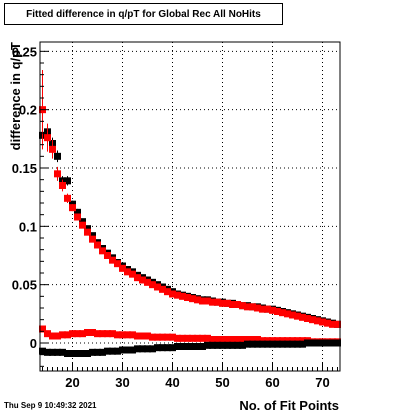  Describe the element at coordinates (122, 382) in the screenshot. I see `x-tick-label: 30` at that location.